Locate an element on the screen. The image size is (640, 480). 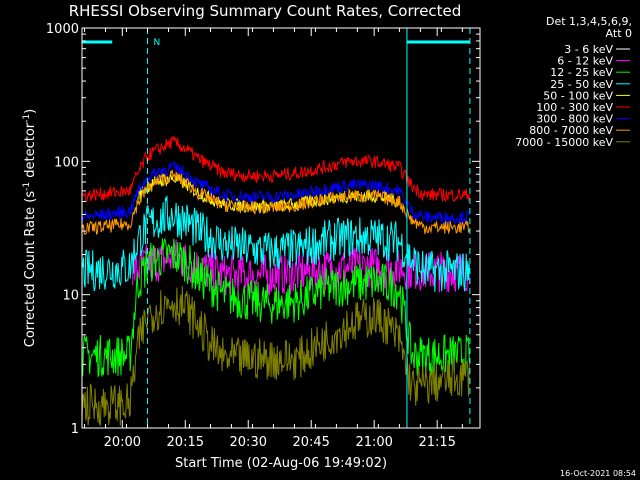
x-tick-label: 21:15 is located at coordinates (436, 442).